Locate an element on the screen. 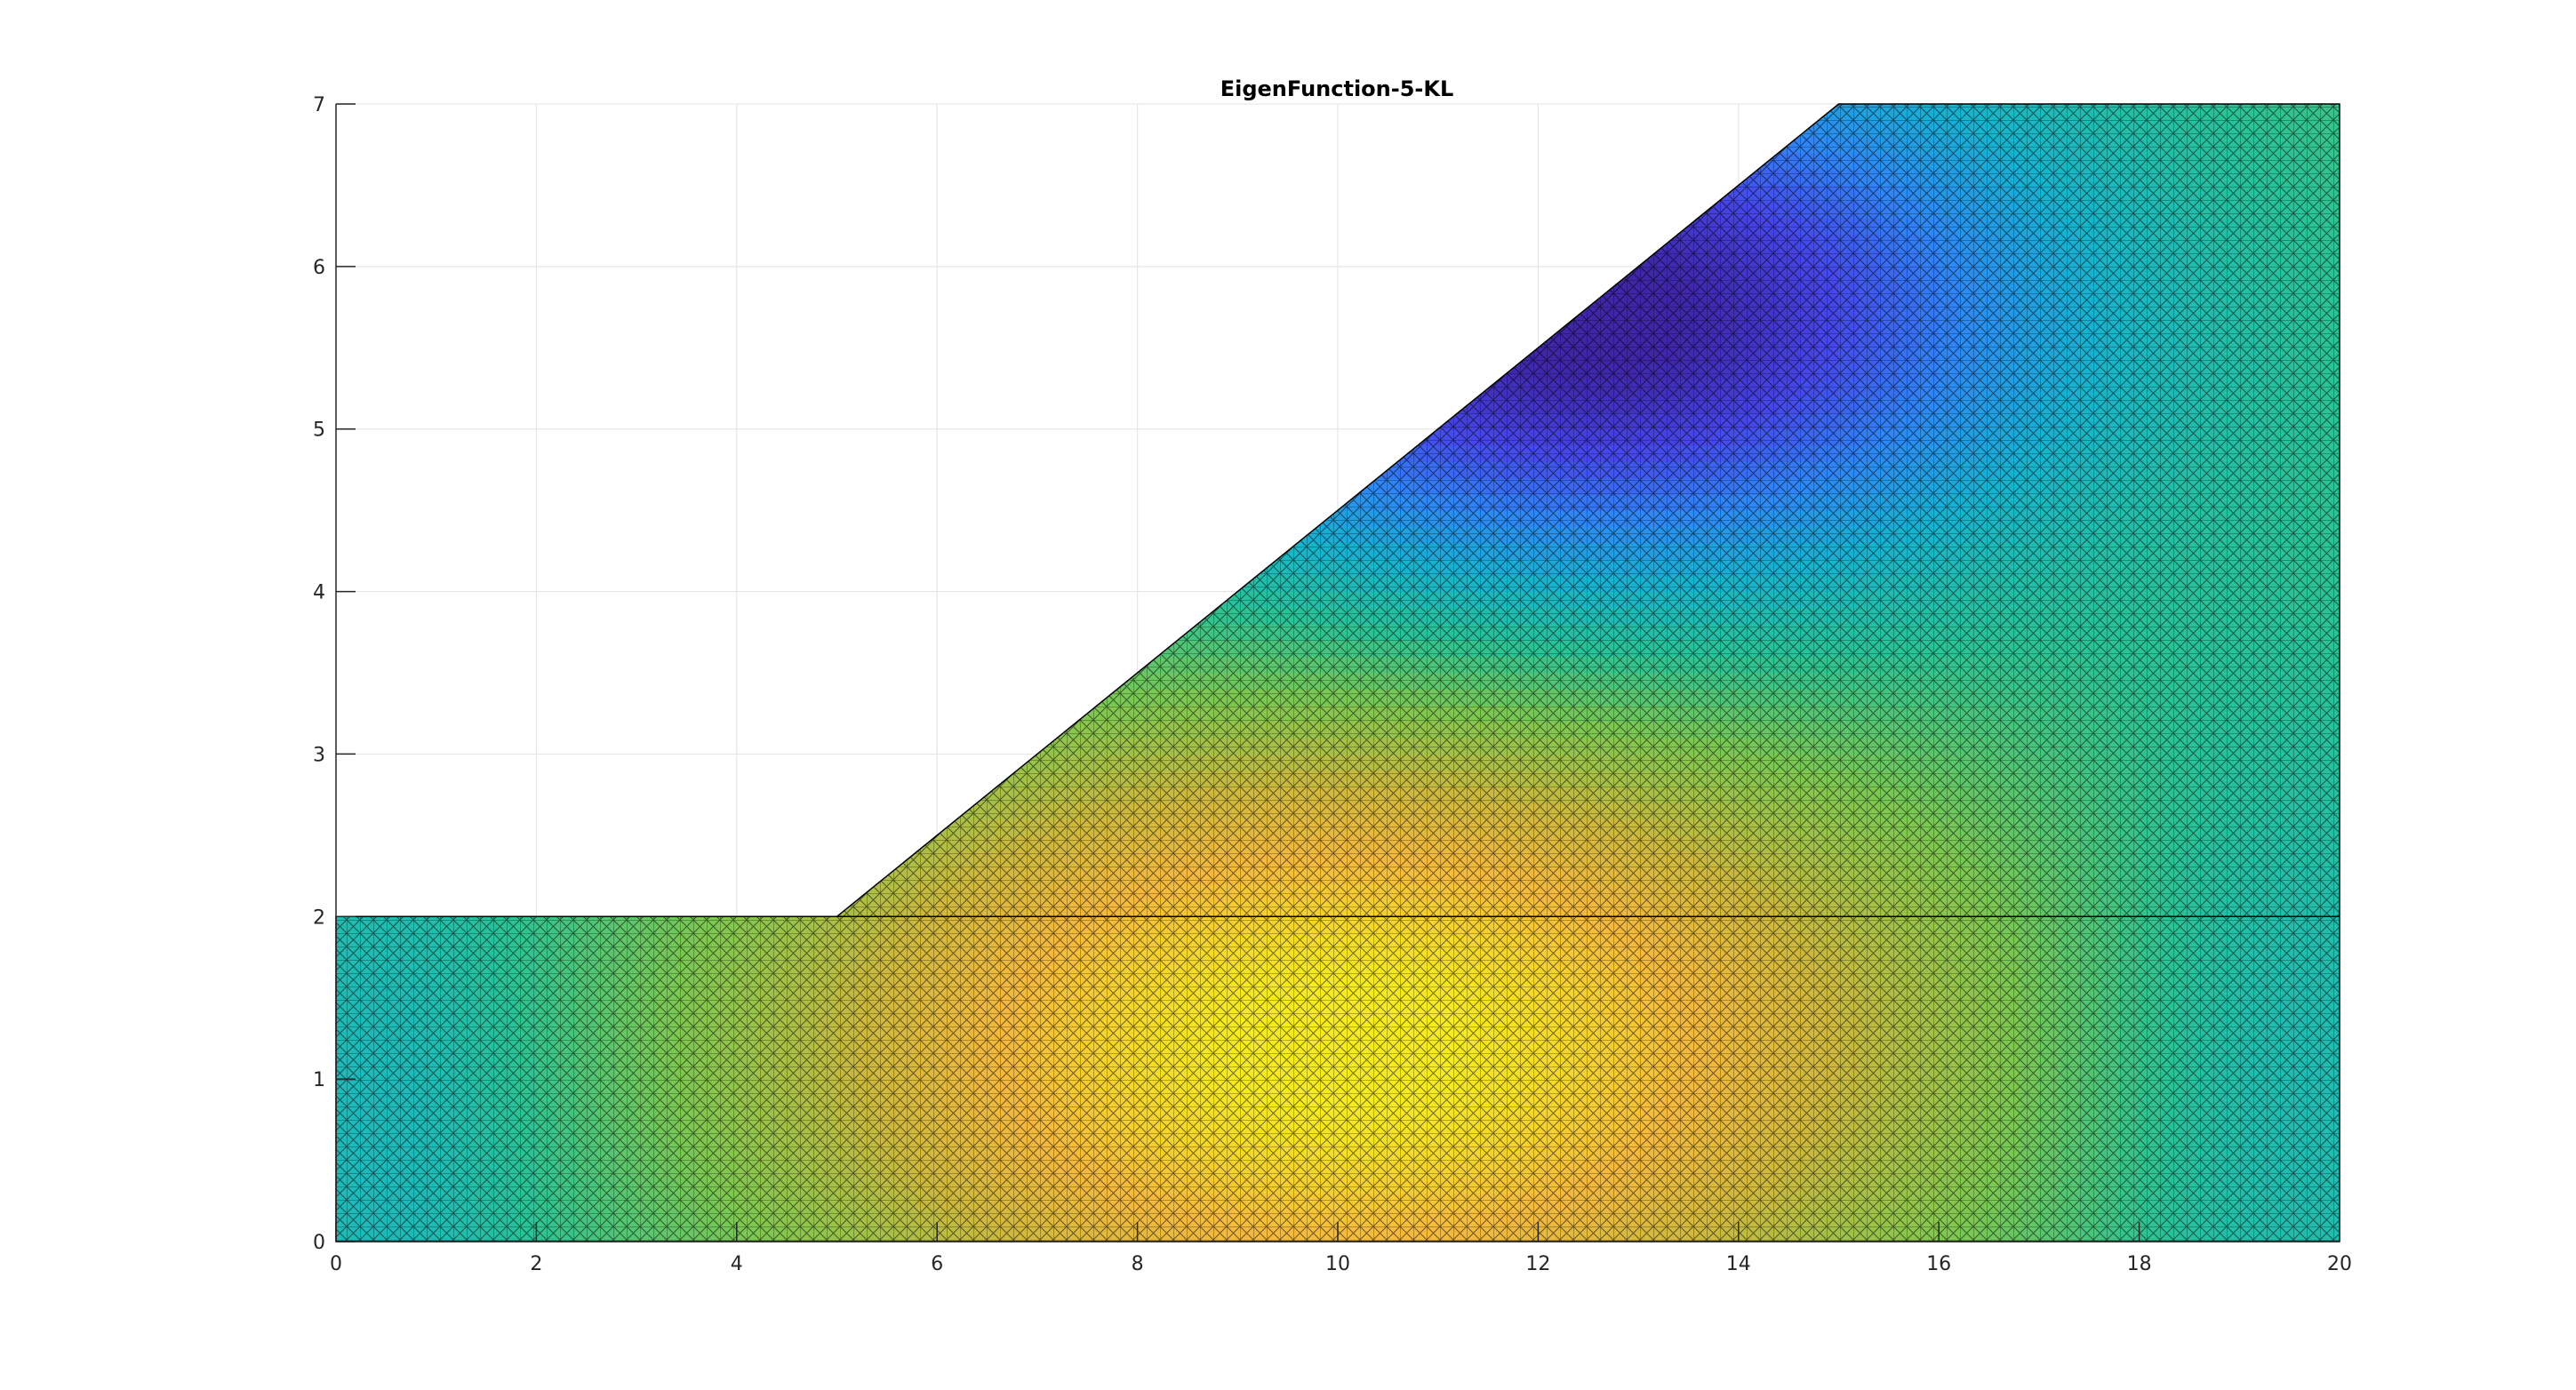 This screenshot has width=2576, height=1390. field-cell-2010 is located at coordinates (907, 421).